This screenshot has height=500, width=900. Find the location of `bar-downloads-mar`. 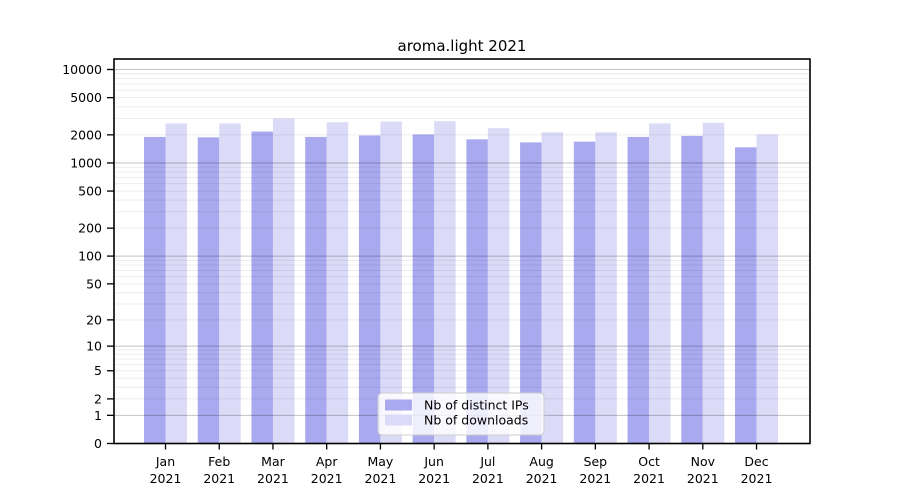

bar-downloads-mar is located at coordinates (283, 281).